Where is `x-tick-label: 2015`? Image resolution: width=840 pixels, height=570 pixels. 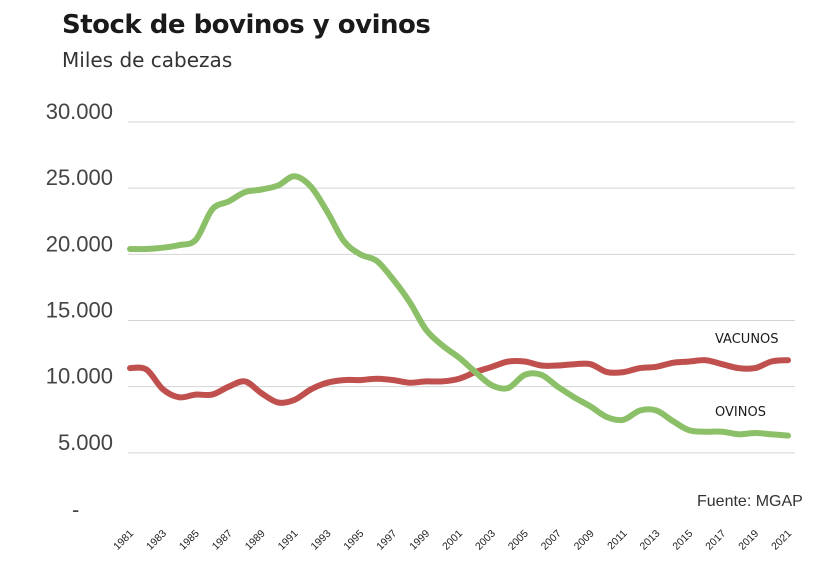 x-tick-label: 2015 is located at coordinates (682, 540).